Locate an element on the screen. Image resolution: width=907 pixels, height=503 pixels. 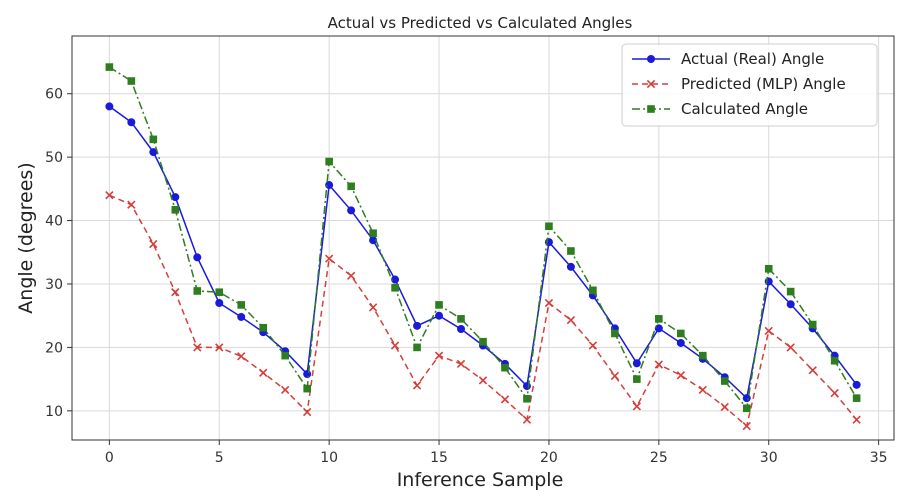
chart-title: Actual vs Predicted vs Calculated Angles is located at coordinates (480, 23).